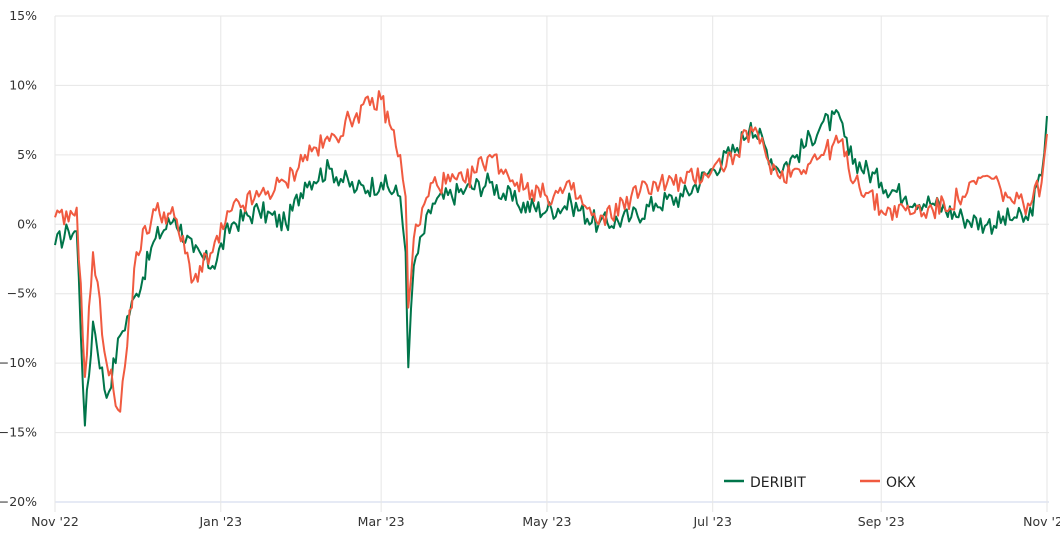 The image size is (1060, 538). Describe the element at coordinates (18, 501) in the screenshot. I see `y-tick-label: −20%` at that location.